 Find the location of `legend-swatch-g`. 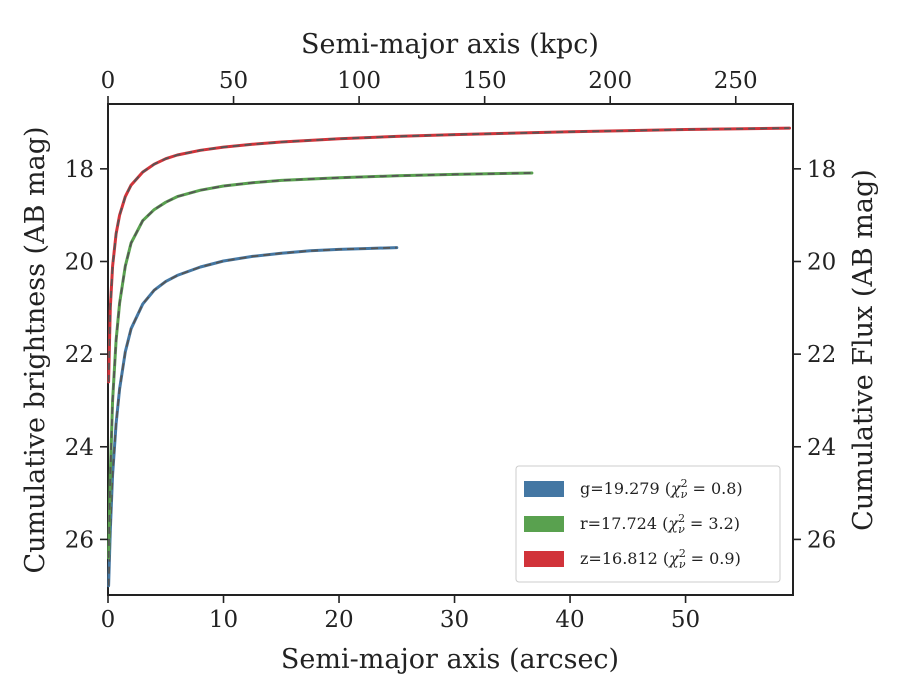

legend-swatch-g is located at coordinates (544, 489).